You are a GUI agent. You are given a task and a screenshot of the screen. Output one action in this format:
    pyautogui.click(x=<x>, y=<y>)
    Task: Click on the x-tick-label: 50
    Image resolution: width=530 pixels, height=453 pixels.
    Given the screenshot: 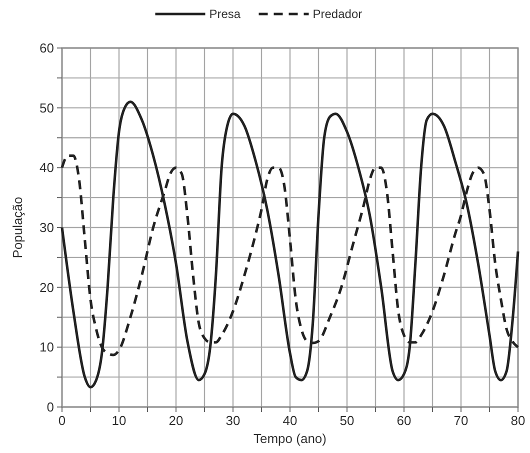 What is the action you would take?
    pyautogui.click(x=347, y=420)
    